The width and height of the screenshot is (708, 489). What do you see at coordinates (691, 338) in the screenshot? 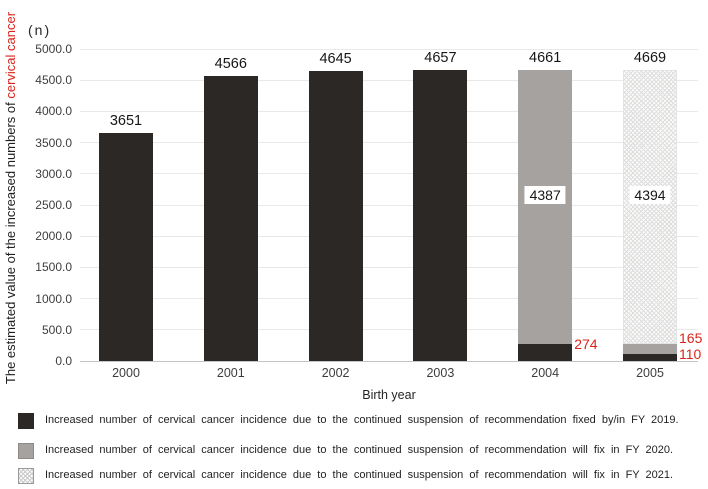
I see `bar-side-label: 165` at bounding box center [691, 338].